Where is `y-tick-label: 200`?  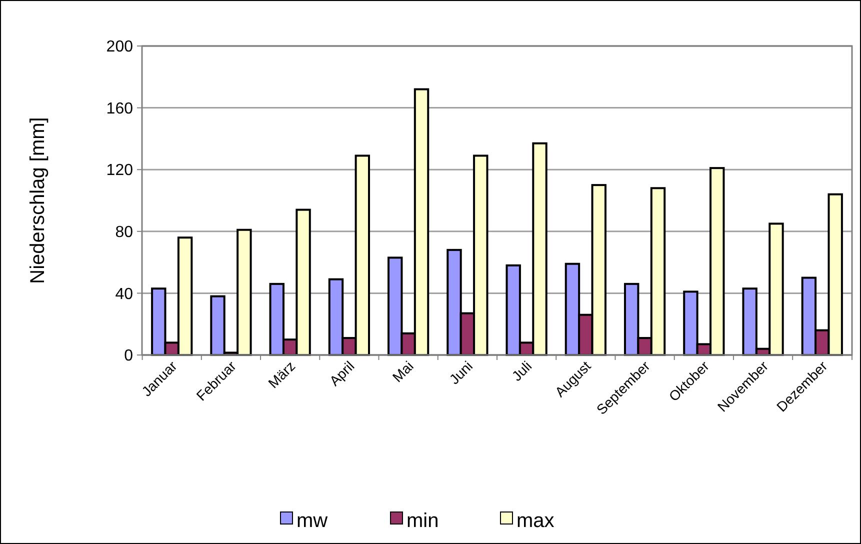 y-tick-label: 200 is located at coordinates (120, 47).